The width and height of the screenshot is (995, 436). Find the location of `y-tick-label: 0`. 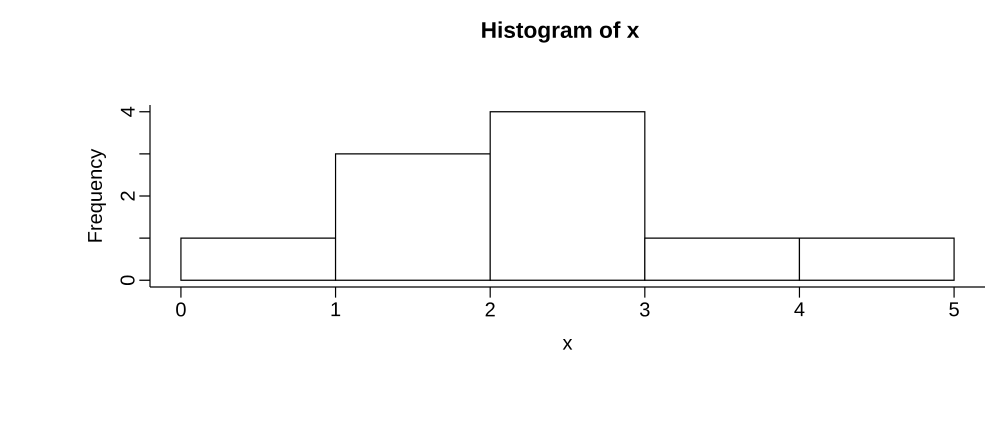

y-tick-label: 0 is located at coordinates (127, 280).